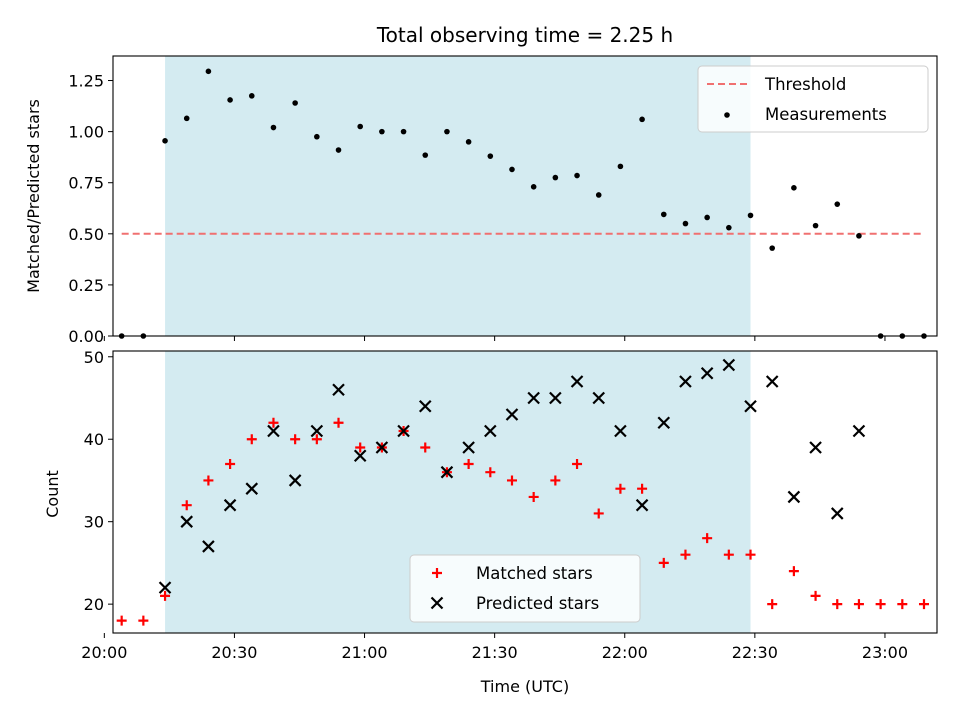 Image resolution: width=960 pixels, height=720 pixels. What do you see at coordinates (524, 686) in the screenshot?
I see `x-axis-label: Time (UTC)` at bounding box center [524, 686].